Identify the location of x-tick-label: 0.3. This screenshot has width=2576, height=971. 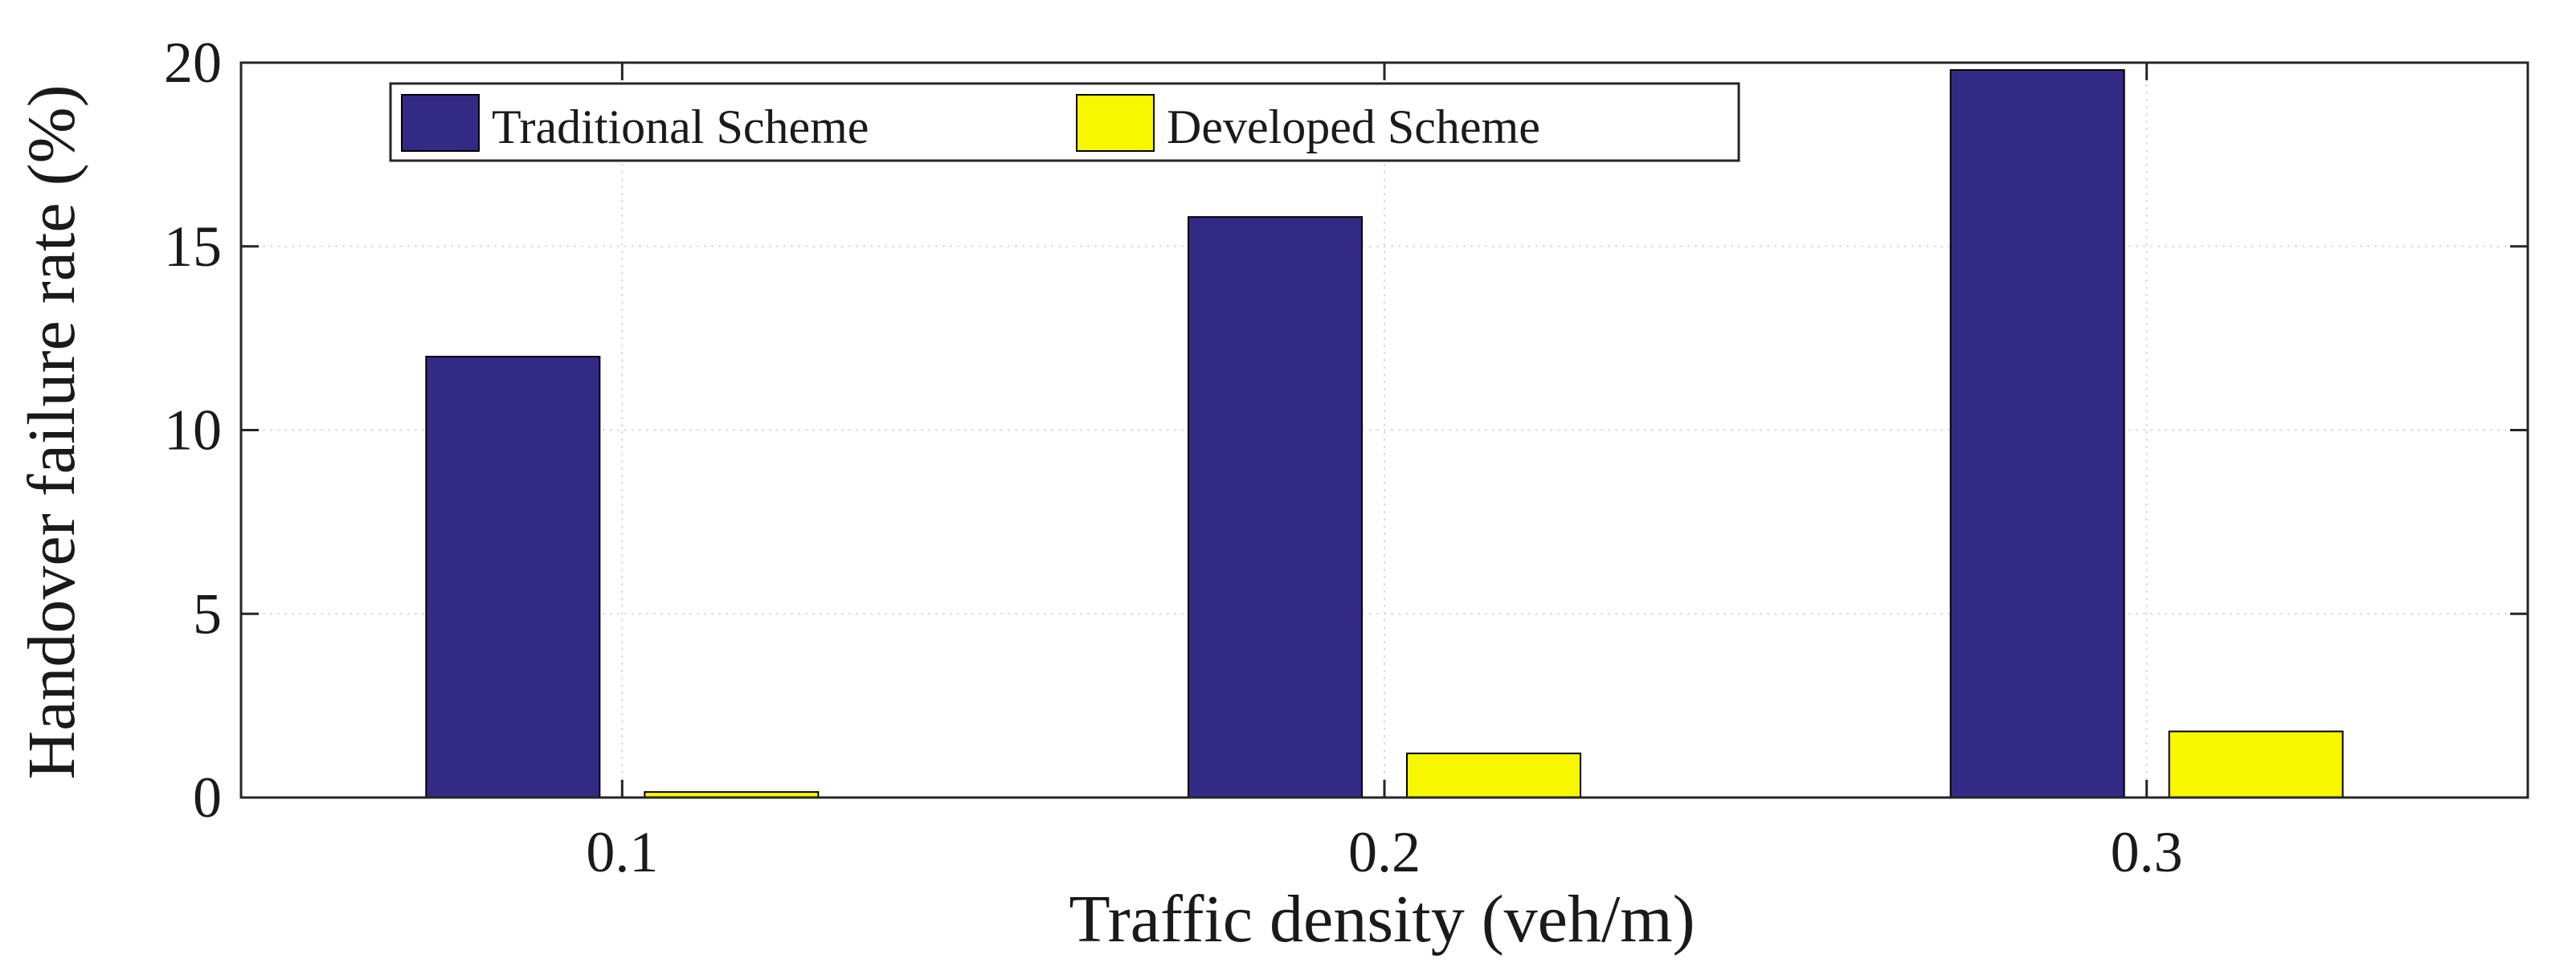
(2147, 852).